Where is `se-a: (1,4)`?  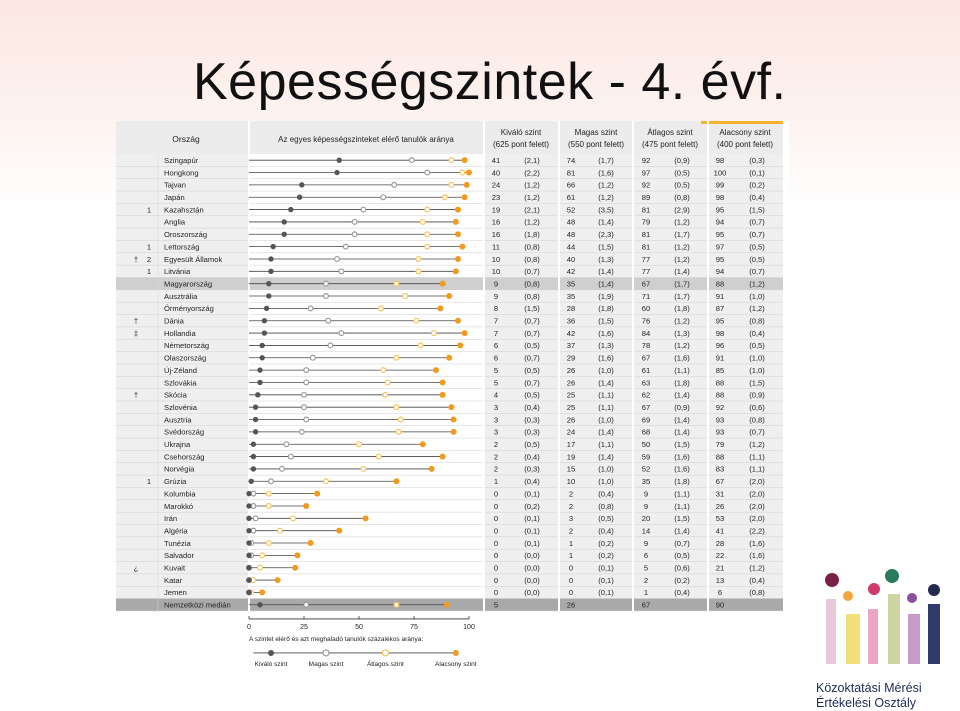
se-a: (1,4) is located at coordinates (682, 395).